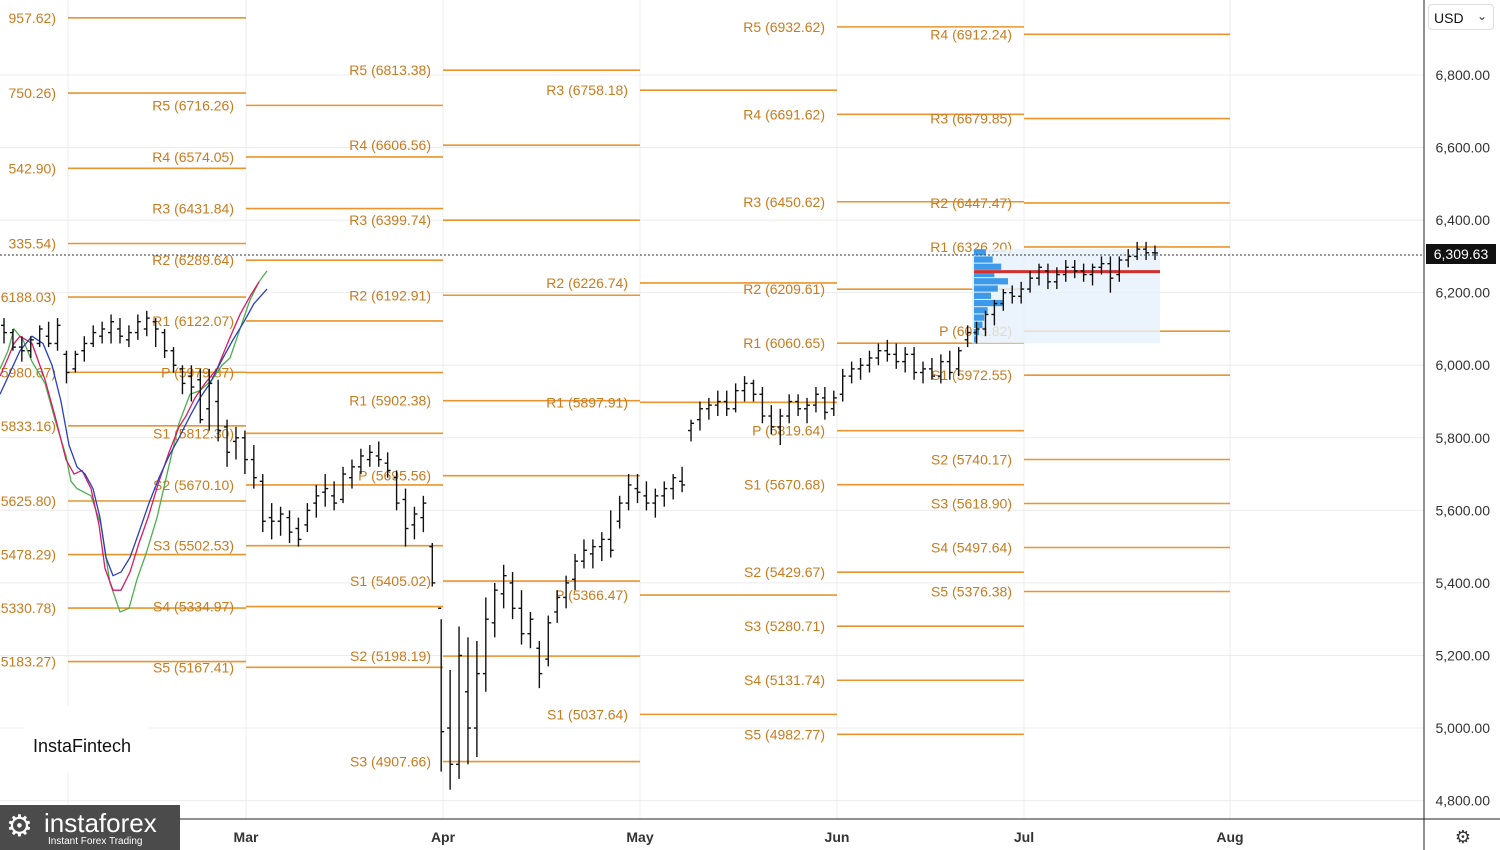 The width and height of the screenshot is (1500, 850). What do you see at coordinates (32, 244) in the screenshot?
I see `pivot-label: 335.54)` at bounding box center [32, 244].